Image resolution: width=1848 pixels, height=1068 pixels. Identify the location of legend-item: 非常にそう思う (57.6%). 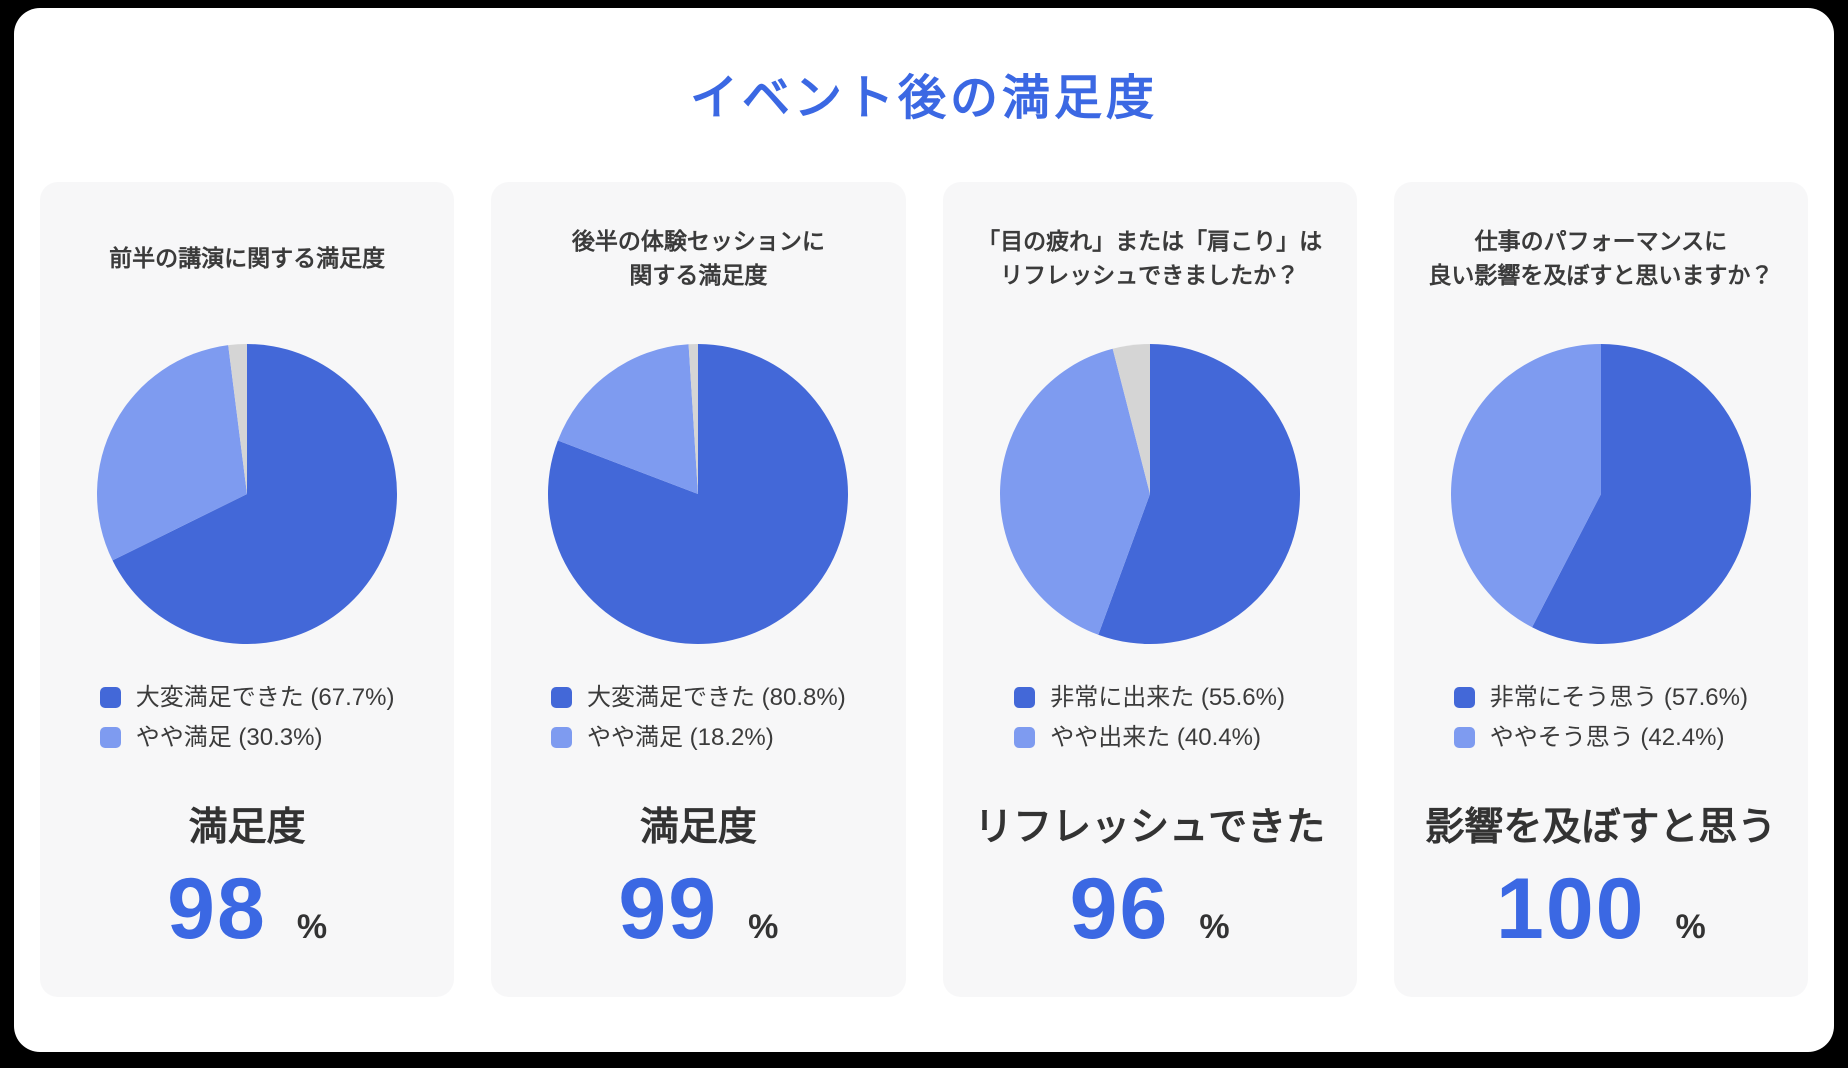
(1600, 698).